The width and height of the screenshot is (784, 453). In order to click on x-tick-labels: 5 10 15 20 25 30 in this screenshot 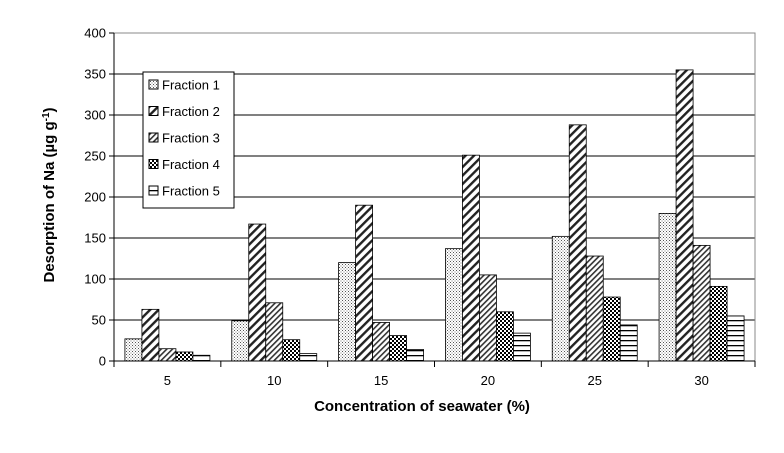, I will do `click(436, 380)`.